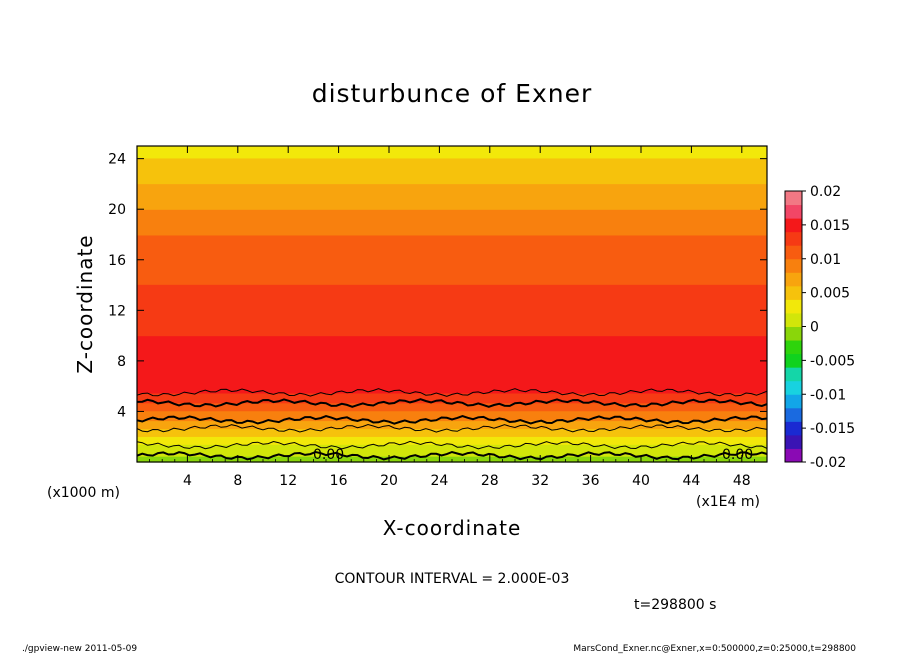 This screenshot has height=654, width=904. I want to click on contour-lines, so click(452, 424).